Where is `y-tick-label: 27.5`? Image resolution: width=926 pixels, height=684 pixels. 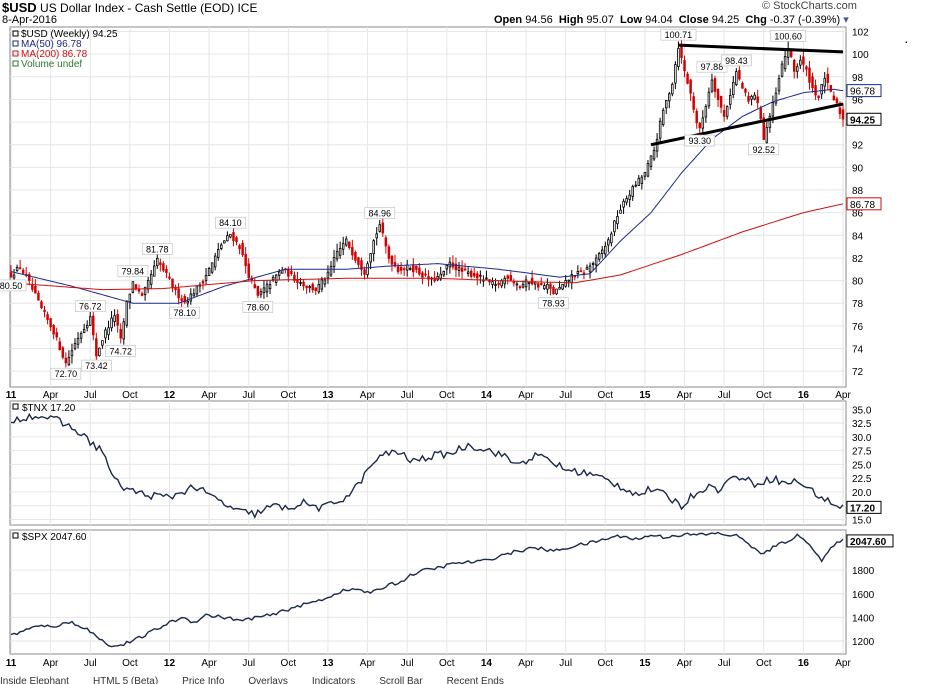
y-tick-label: 27.5 is located at coordinates (862, 452).